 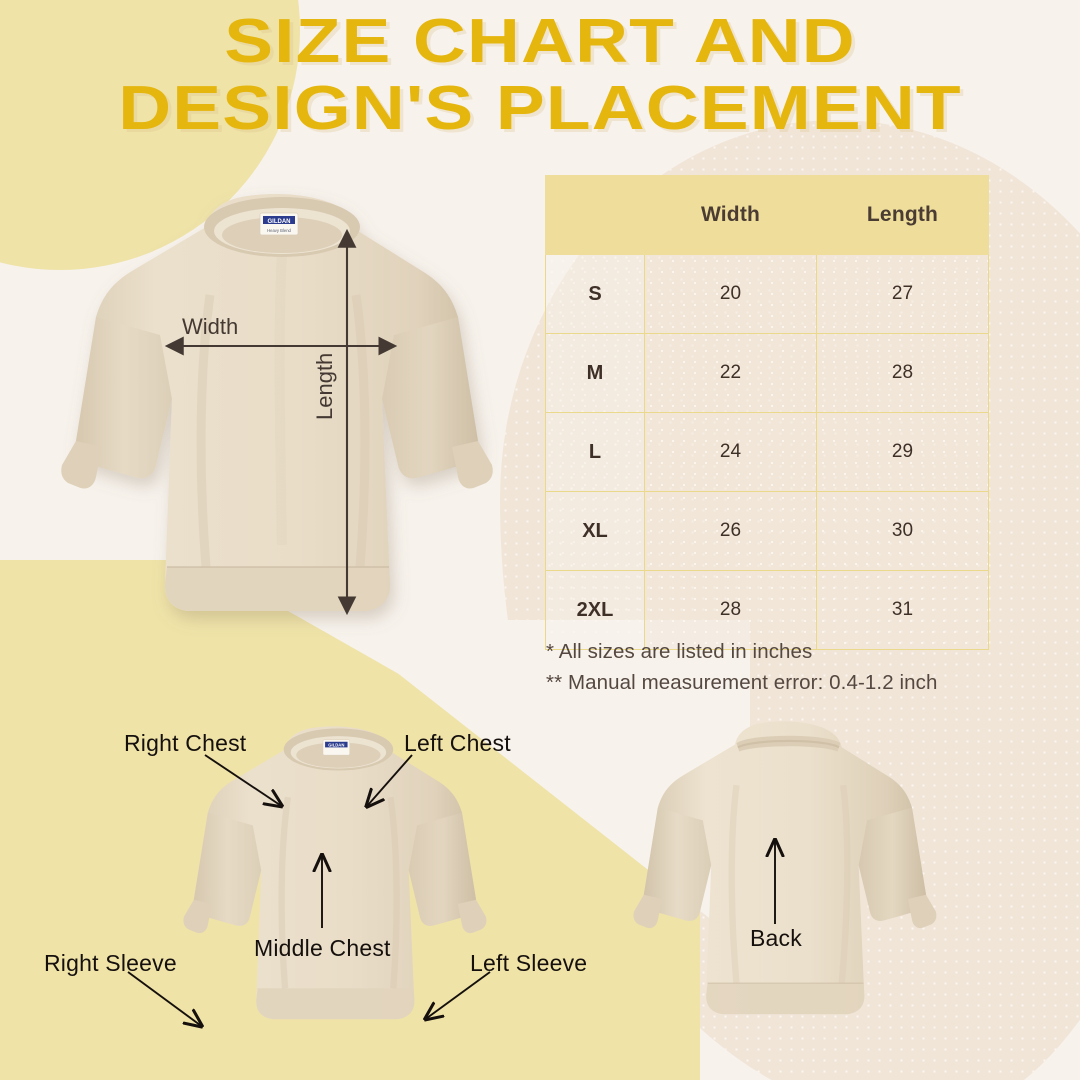 I want to click on size-cell: M, so click(x=595, y=373).